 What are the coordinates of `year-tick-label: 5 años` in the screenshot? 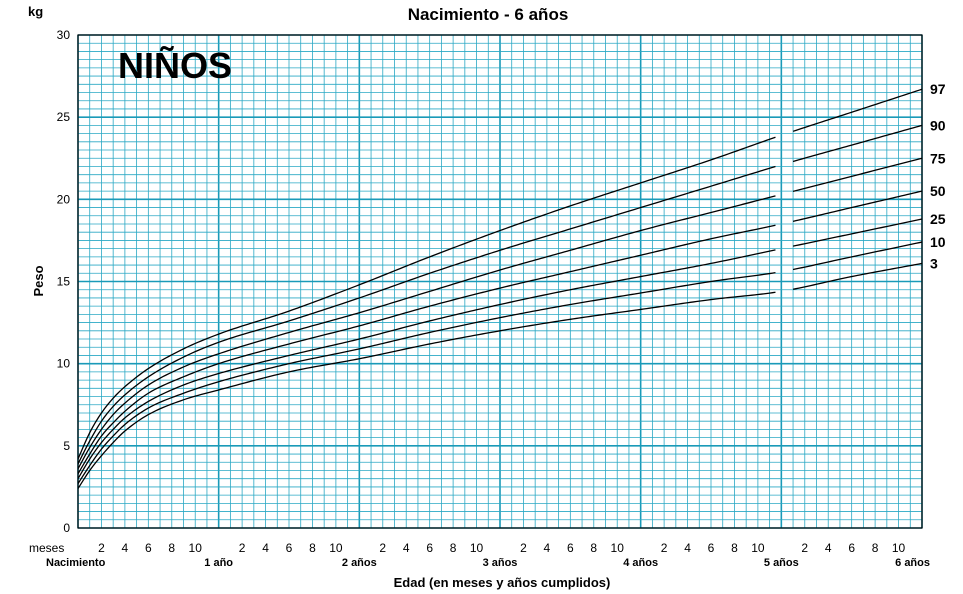 It's located at (781, 563).